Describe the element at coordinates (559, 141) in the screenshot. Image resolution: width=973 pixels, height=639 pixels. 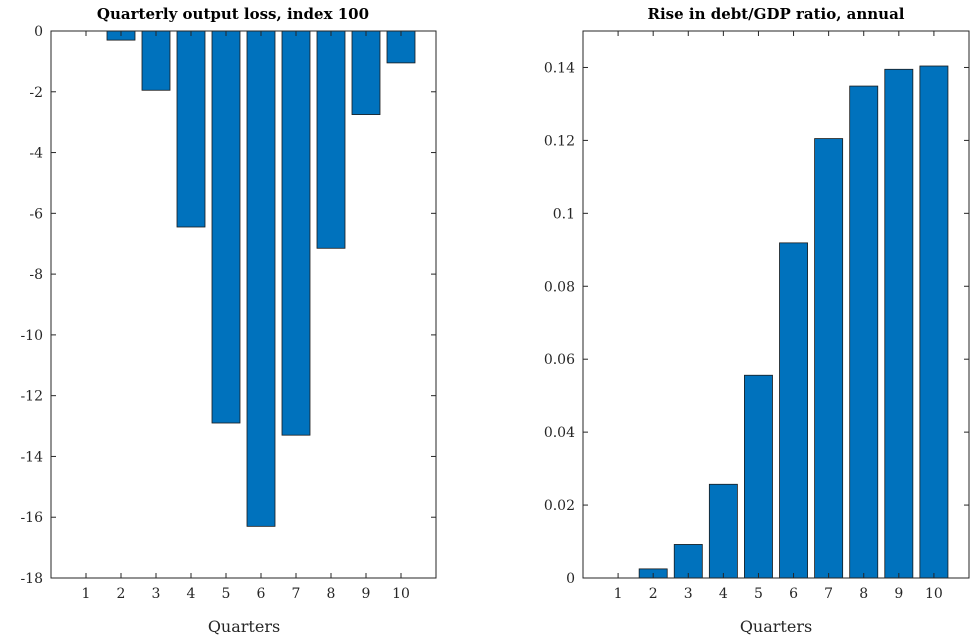
I see `y-tick-label: 0.12` at that location.